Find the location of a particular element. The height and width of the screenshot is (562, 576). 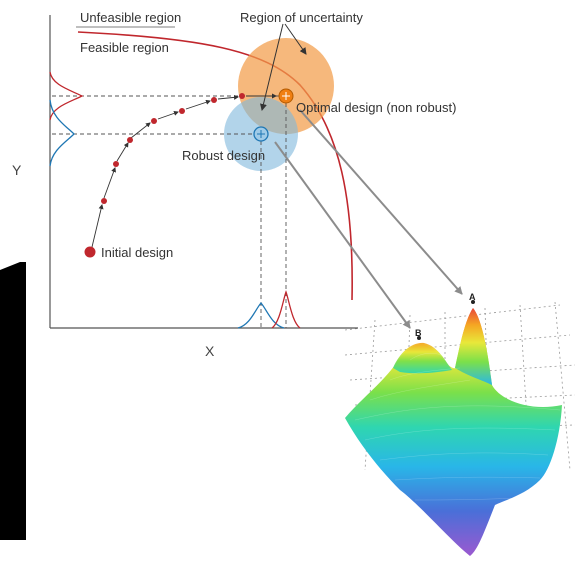

x-distribution-optimal is located at coordinates (286, 309).